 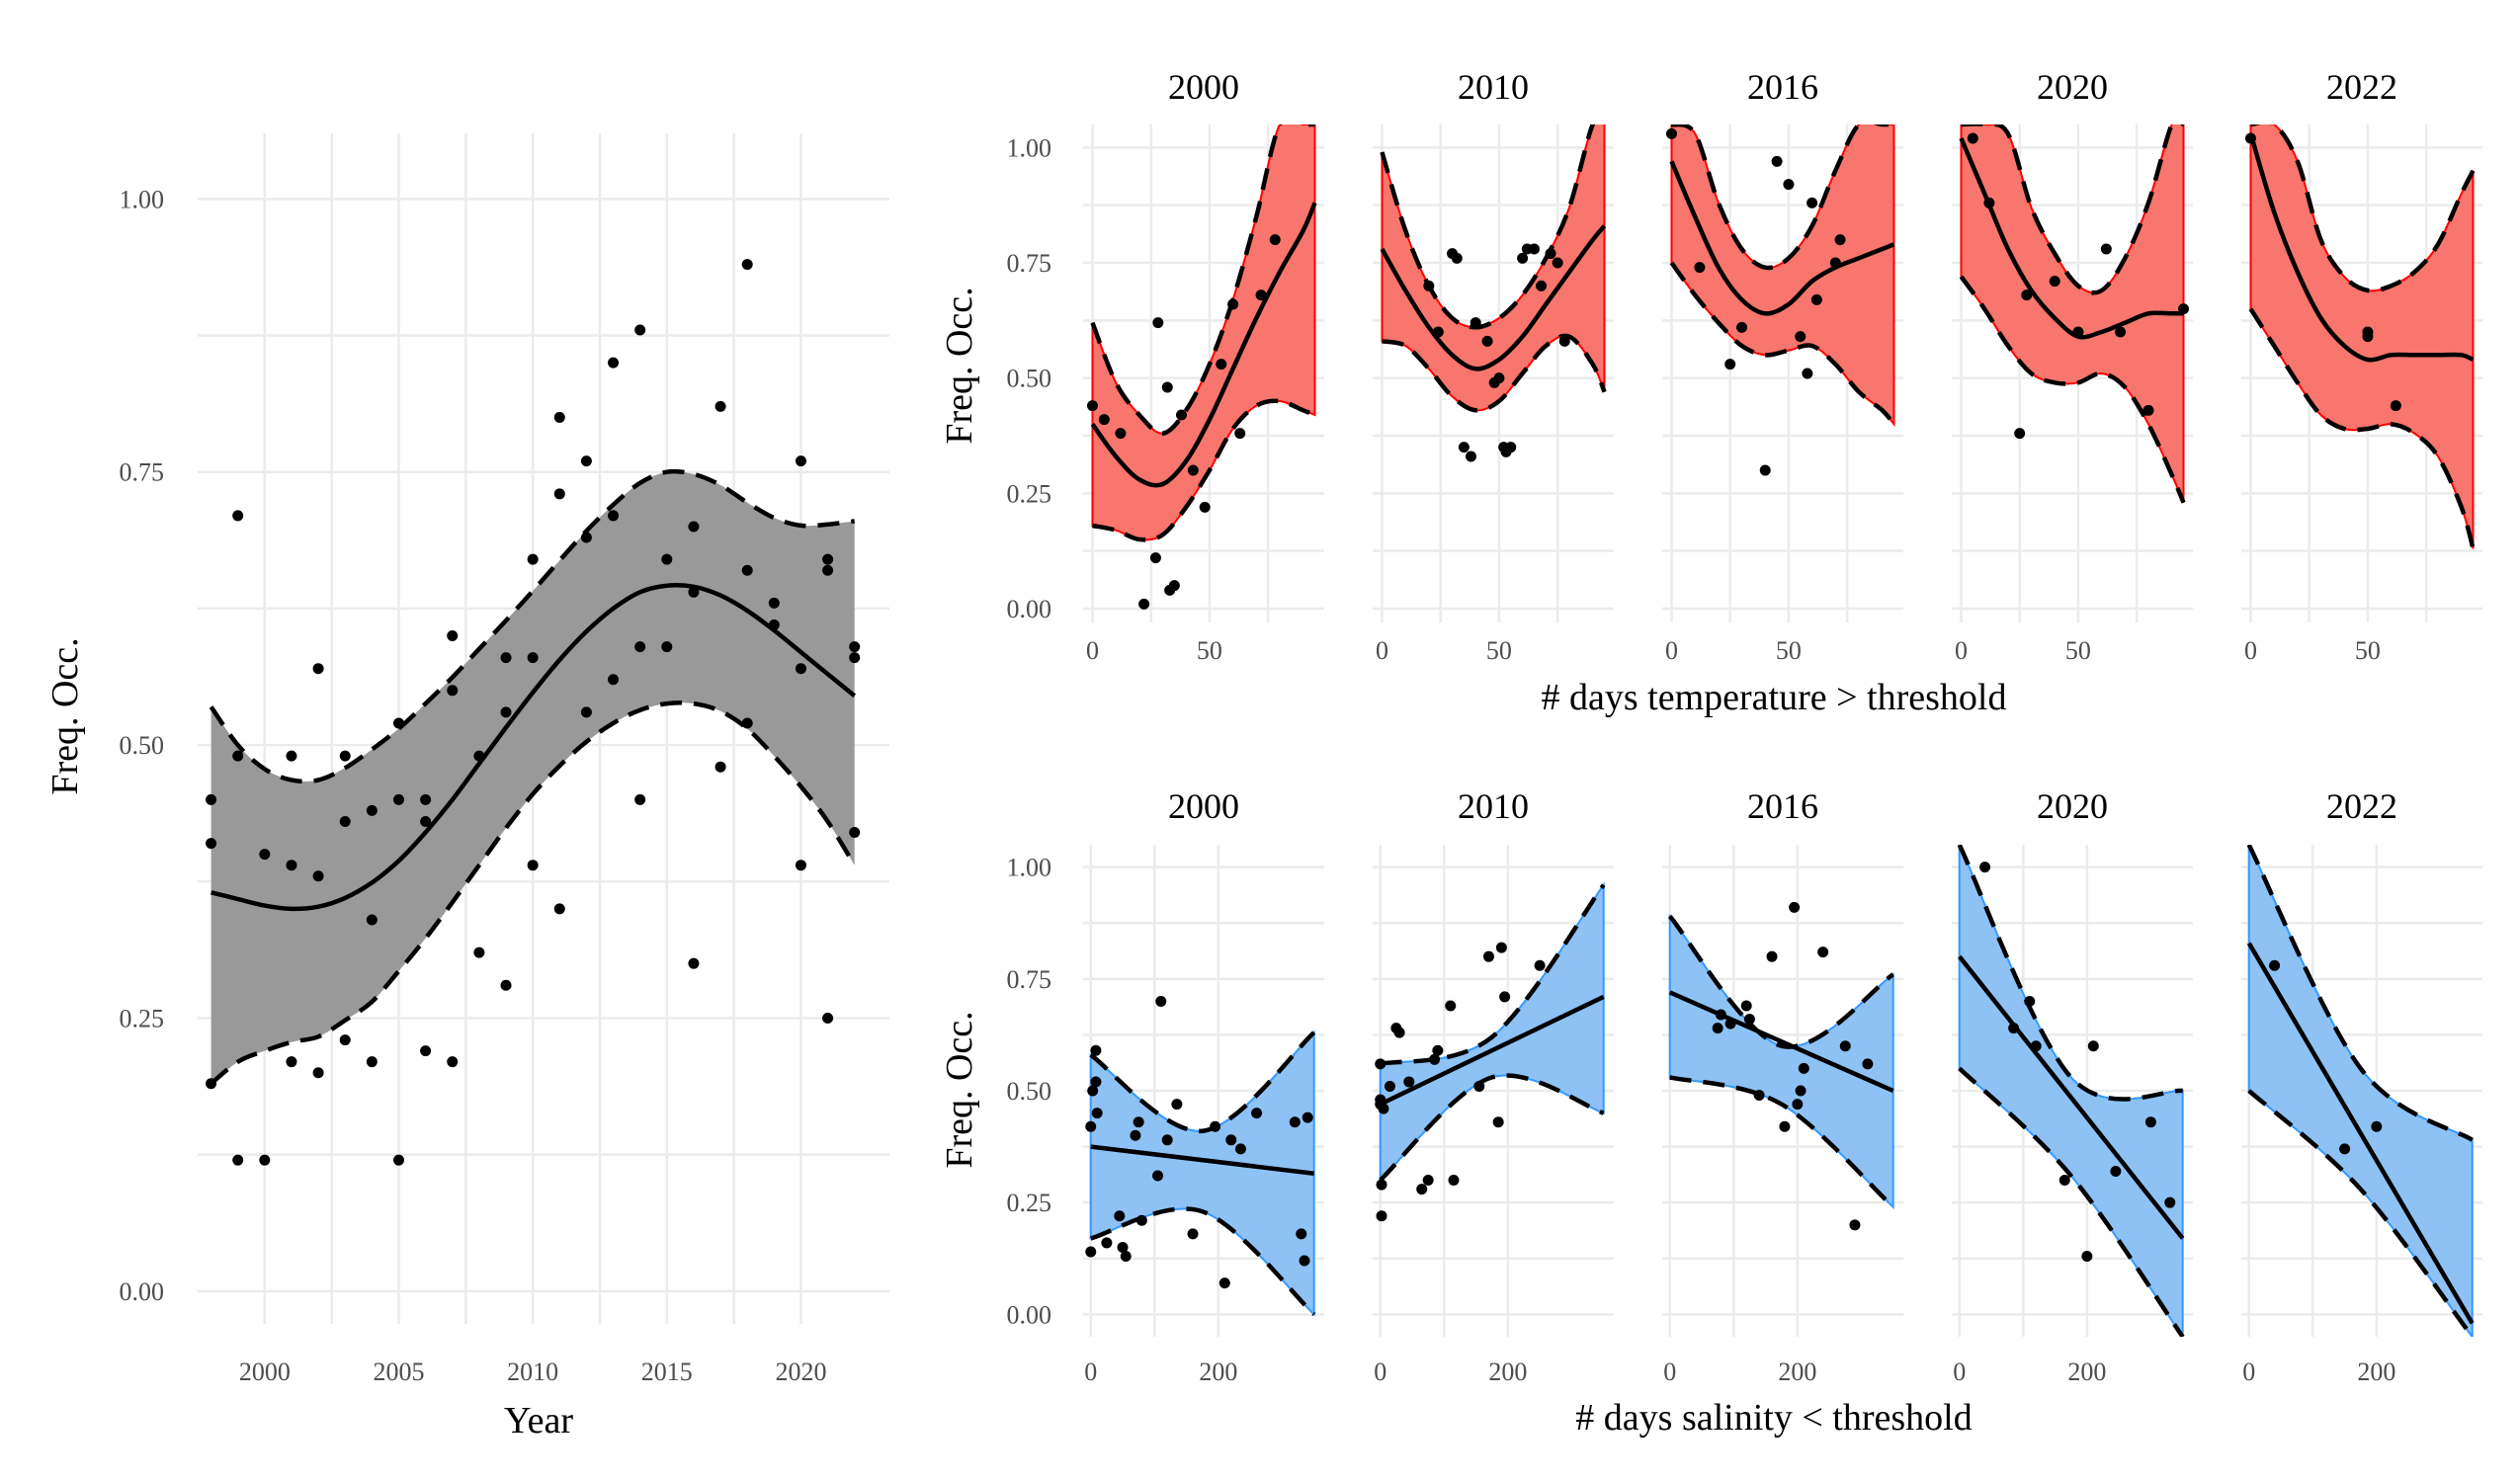 I want to click on y-tick-label: 0.75, so click(x=1029, y=263).